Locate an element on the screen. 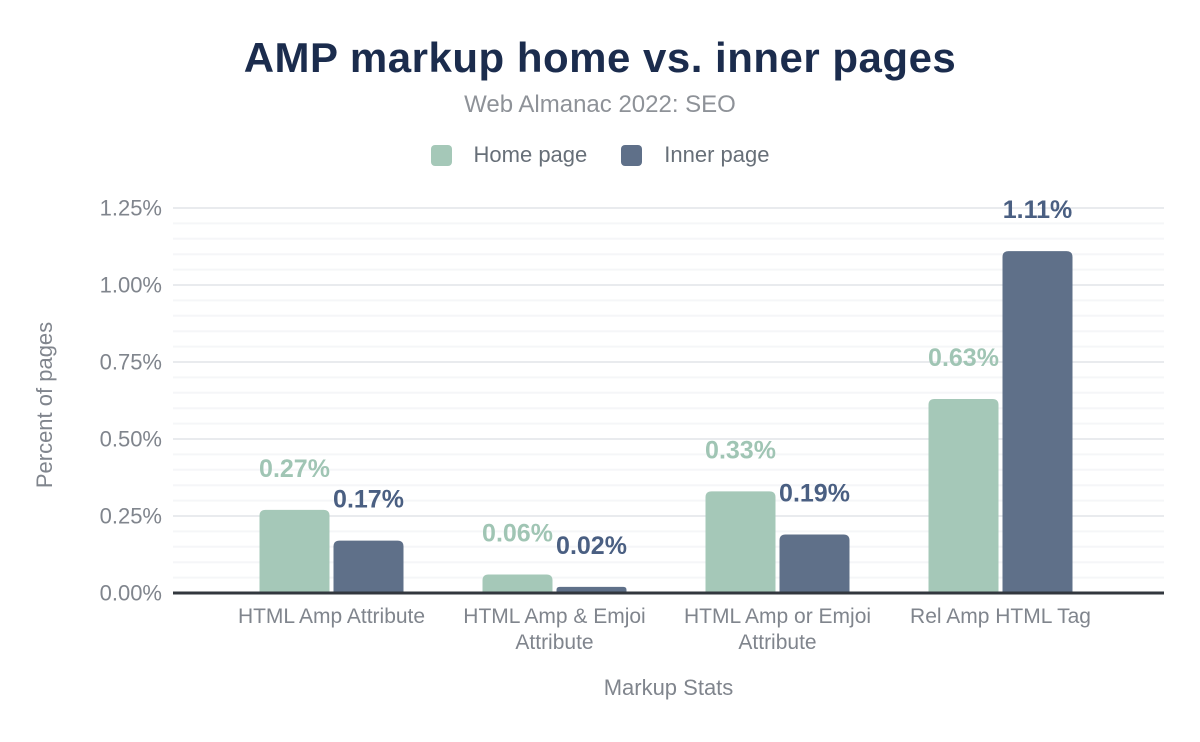  legend-item-home-page: Home page is located at coordinates (509, 155).